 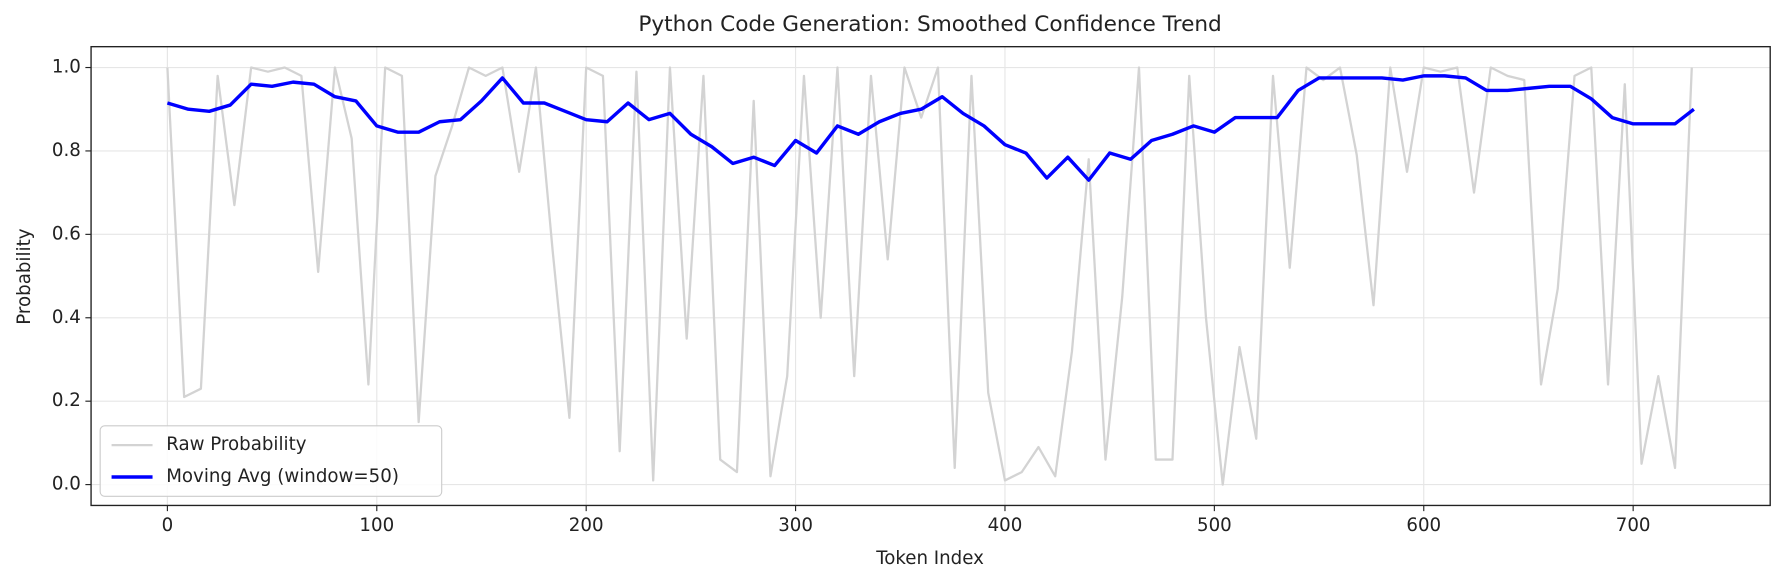 I want to click on y-tick-label: 0.0, so click(x=66, y=484).